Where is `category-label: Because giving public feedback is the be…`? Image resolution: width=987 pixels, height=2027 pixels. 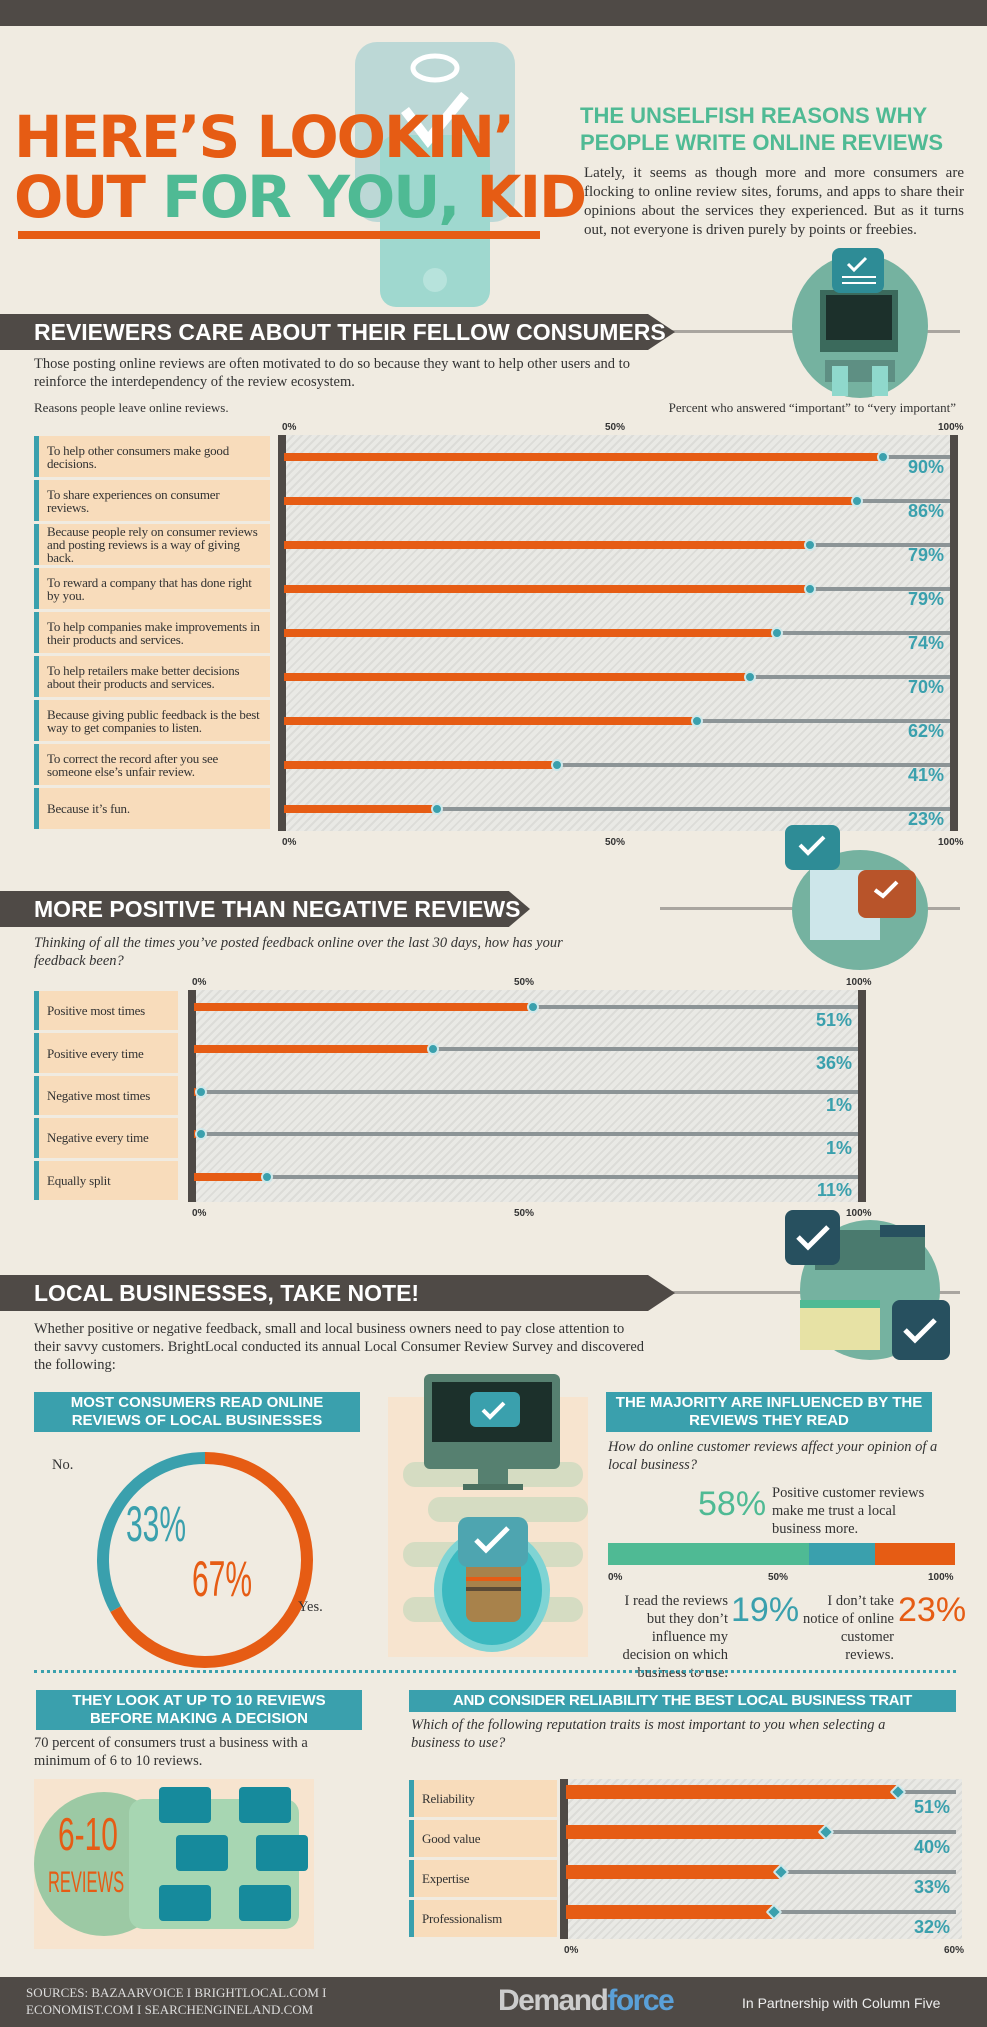
category-label: Because giving public feedback is the be… is located at coordinates (152, 720).